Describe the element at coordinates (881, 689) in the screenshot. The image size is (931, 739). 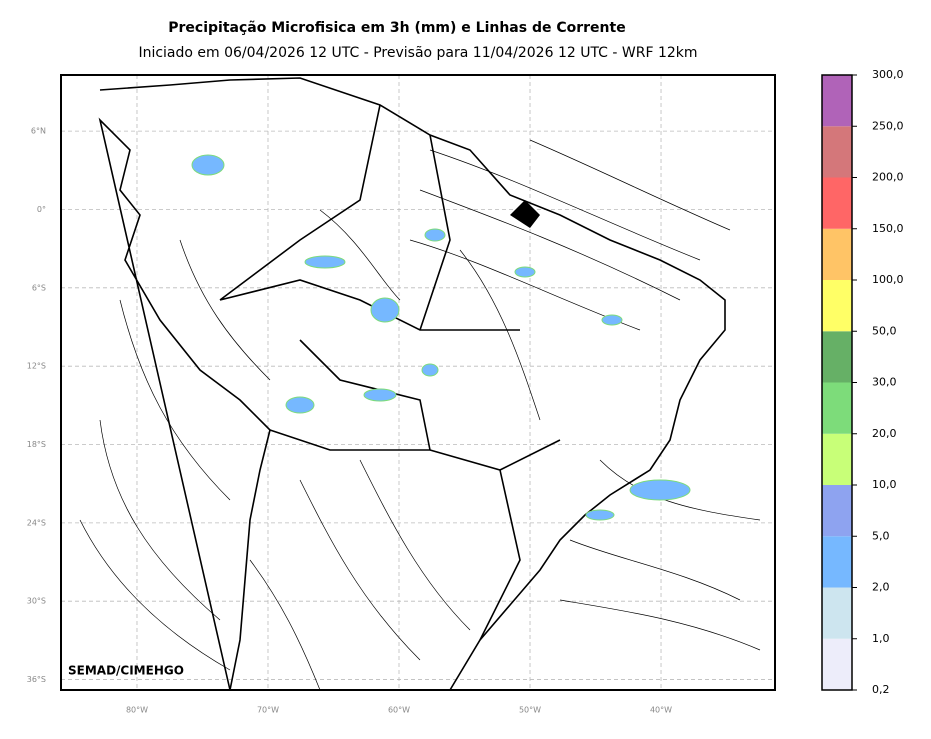
I see `colorbar-label: 0,2` at that location.